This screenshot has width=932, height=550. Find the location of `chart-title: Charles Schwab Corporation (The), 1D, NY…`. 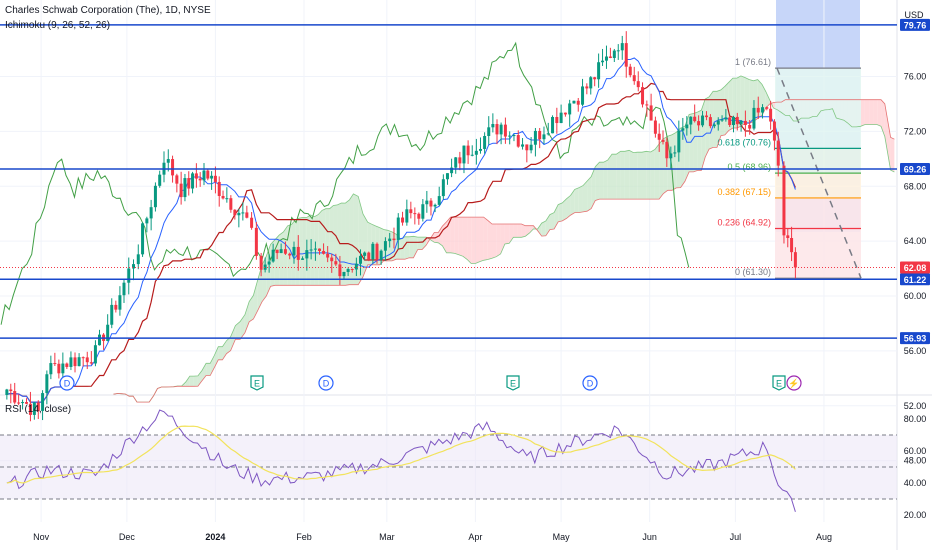

chart-title: Charles Schwab Corporation (The), 1D, NY… is located at coordinates (108, 10).